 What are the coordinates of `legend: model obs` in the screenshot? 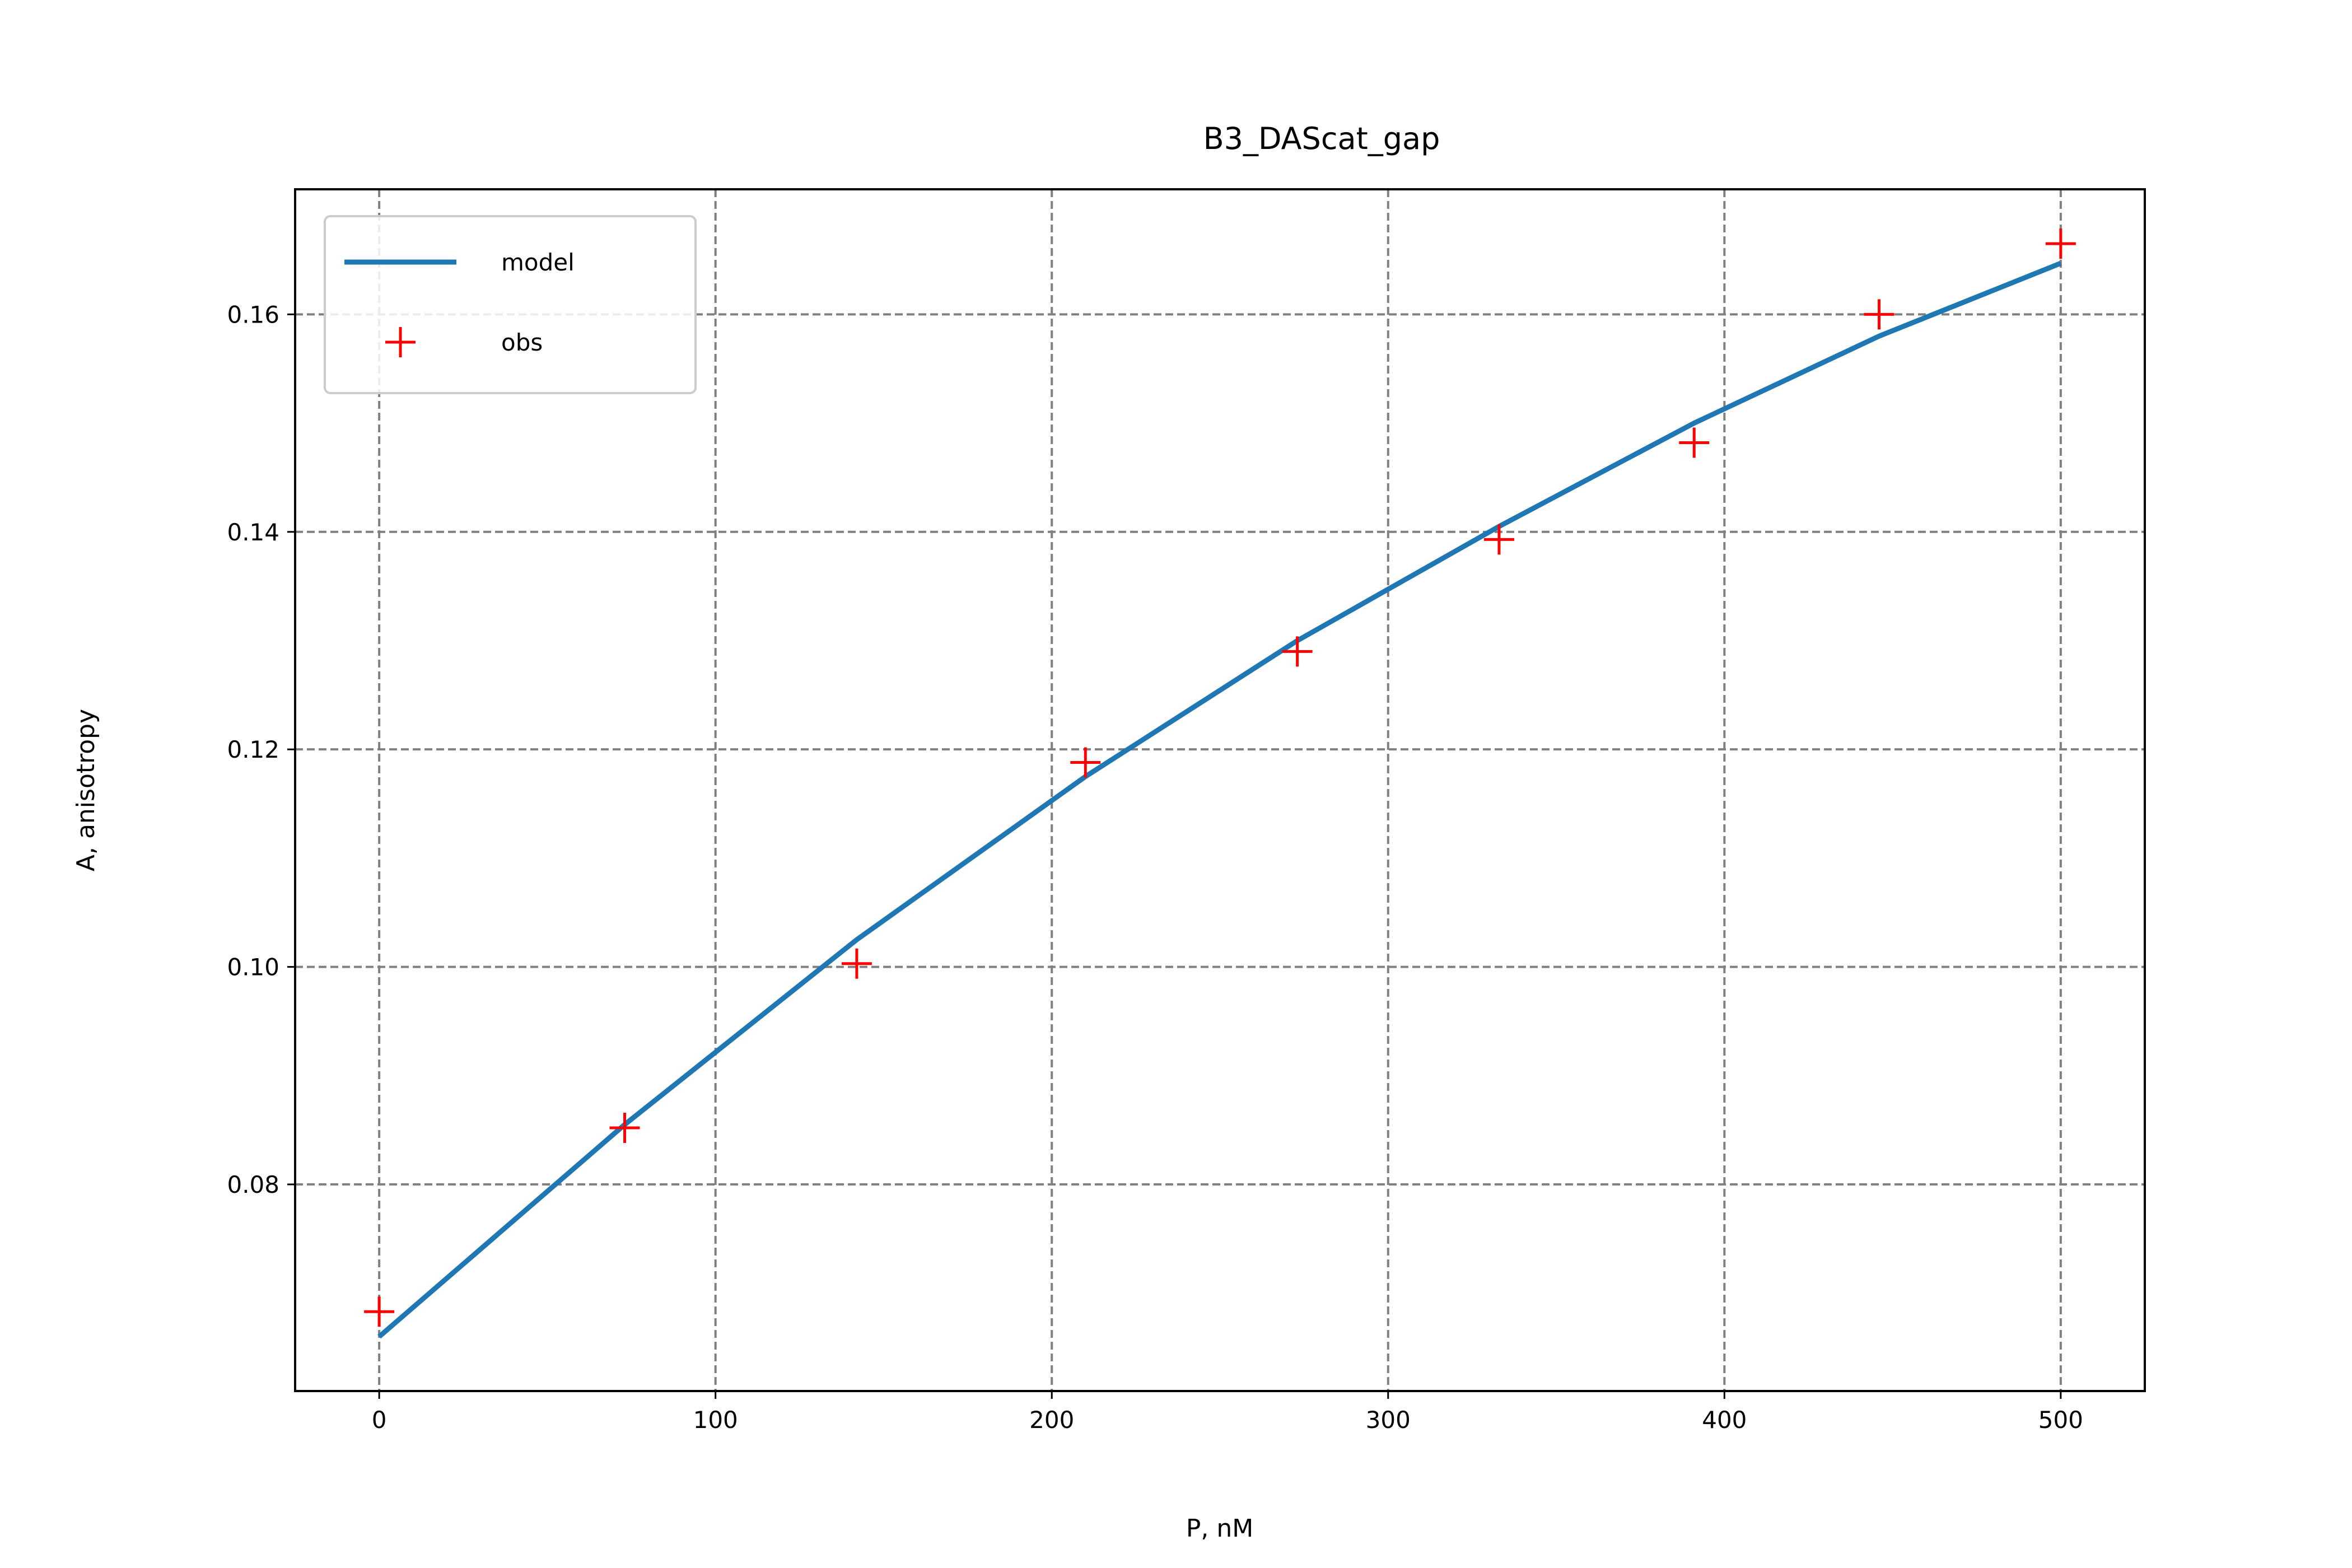 It's located at (511, 305).